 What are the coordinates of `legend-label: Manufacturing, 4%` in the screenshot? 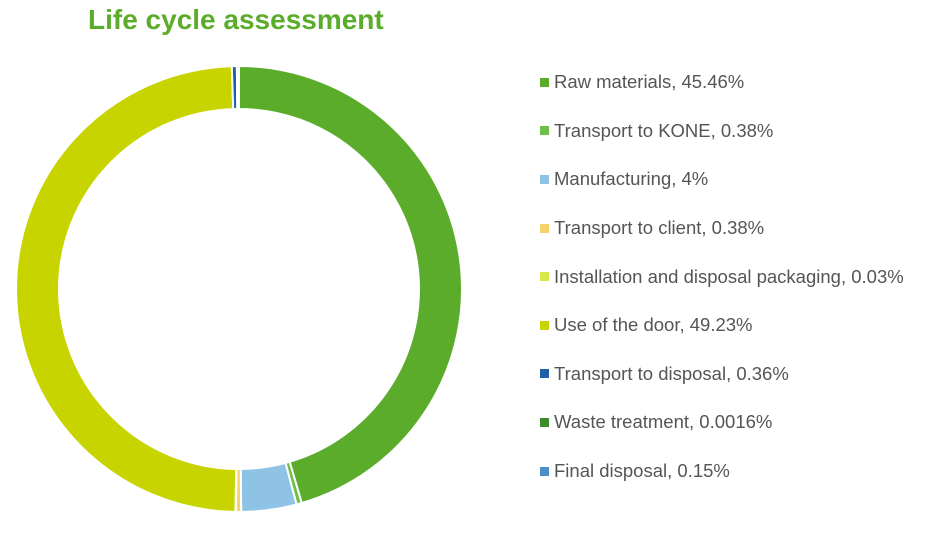 It's located at (631, 179).